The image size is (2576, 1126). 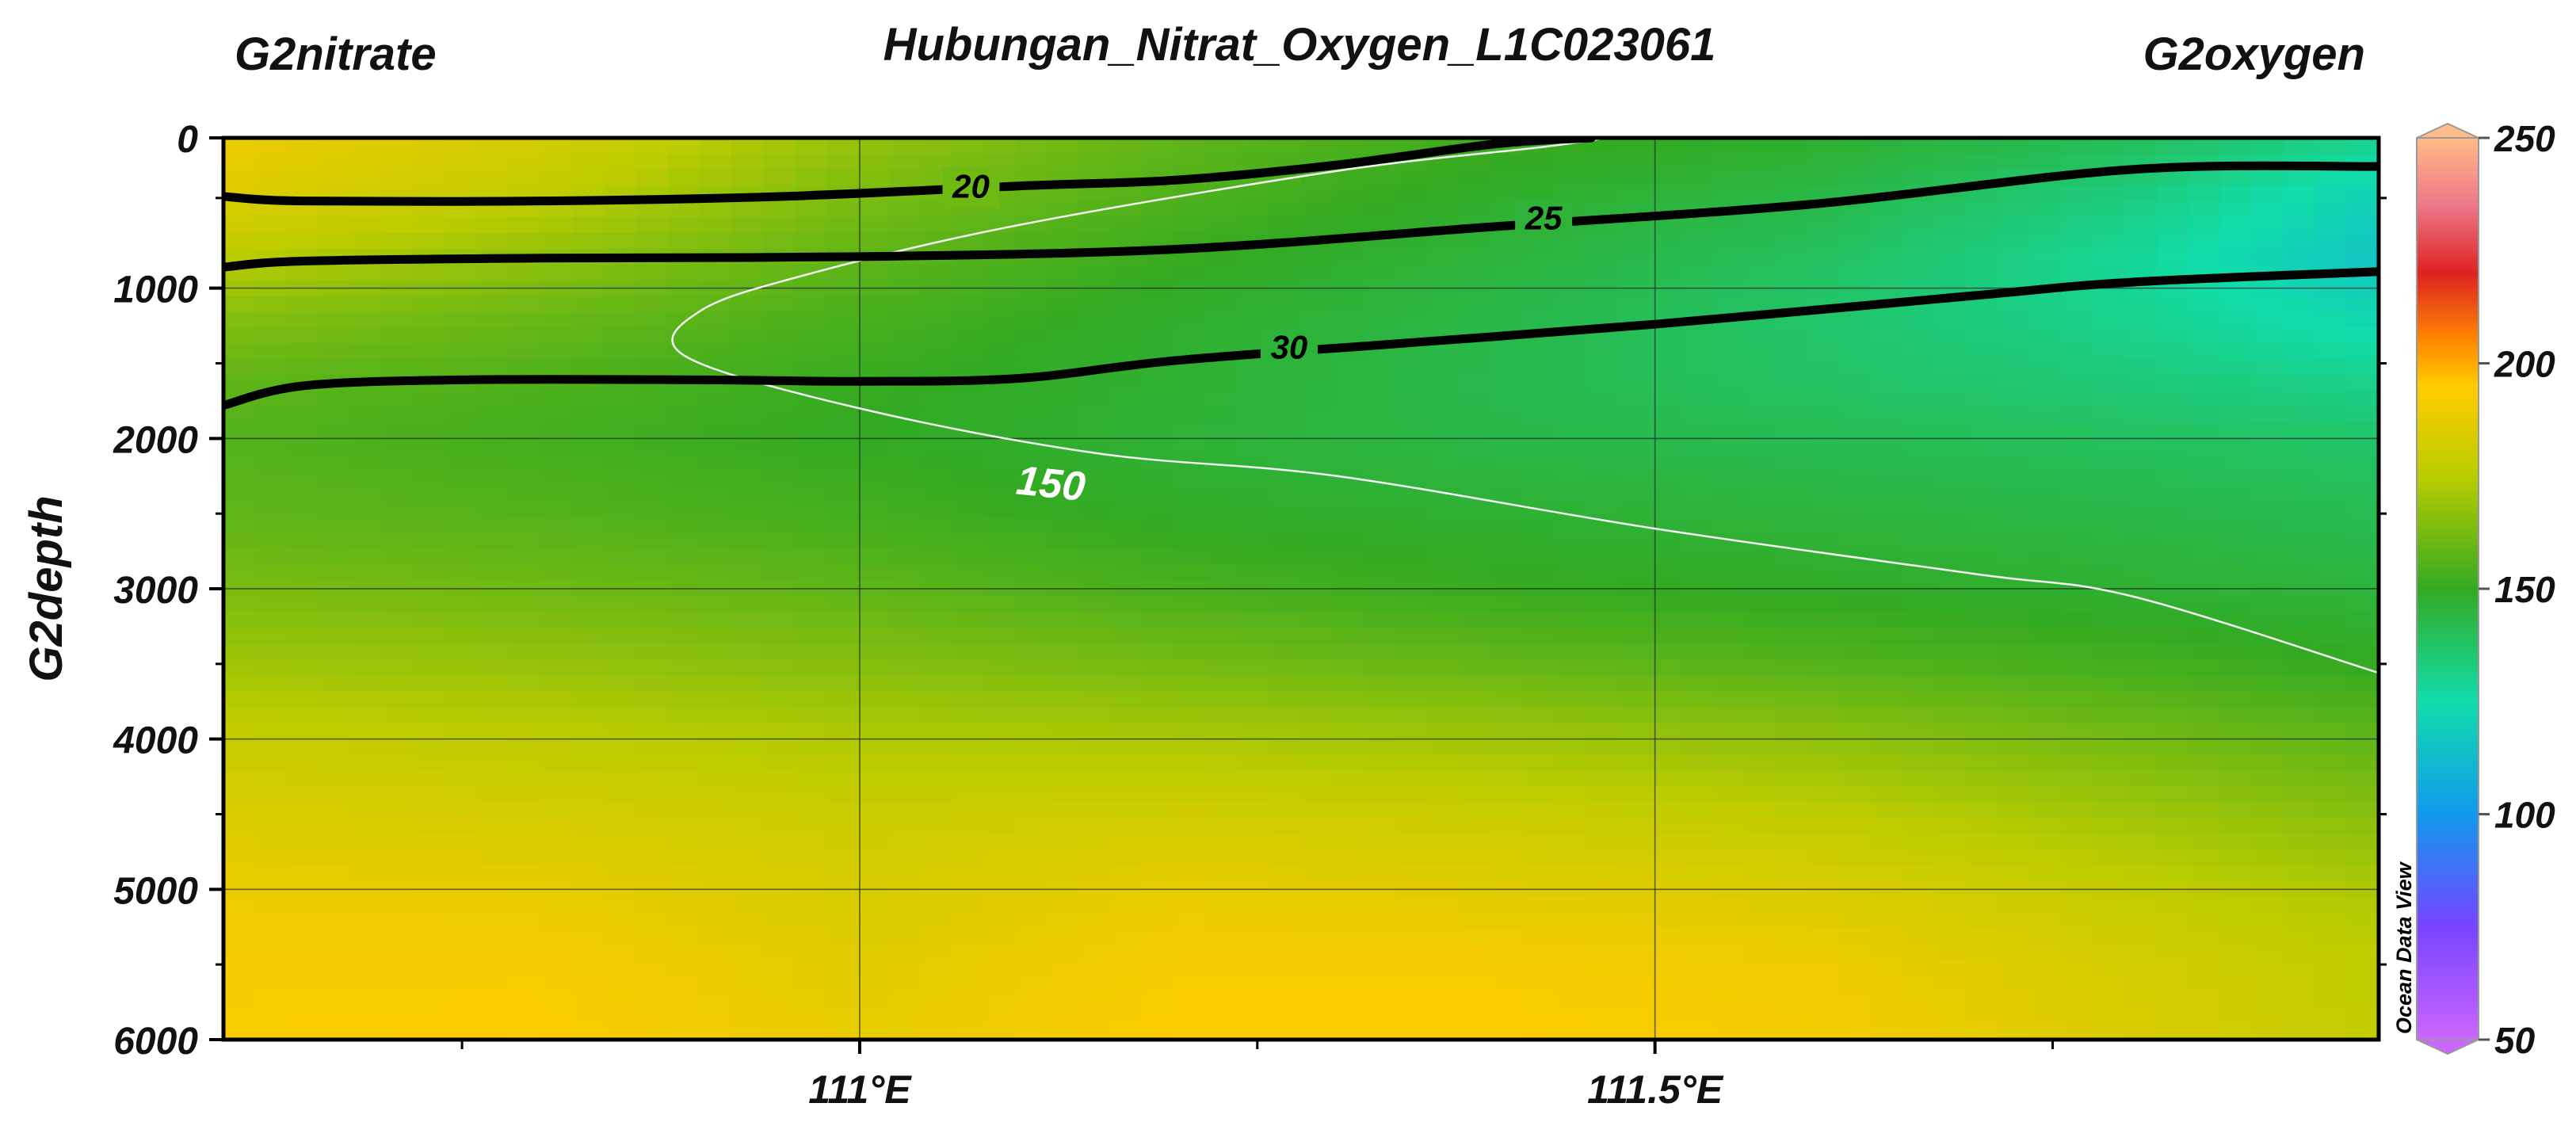 What do you see at coordinates (2524, 138) in the screenshot?
I see `colorbar-tick-label: 250` at bounding box center [2524, 138].